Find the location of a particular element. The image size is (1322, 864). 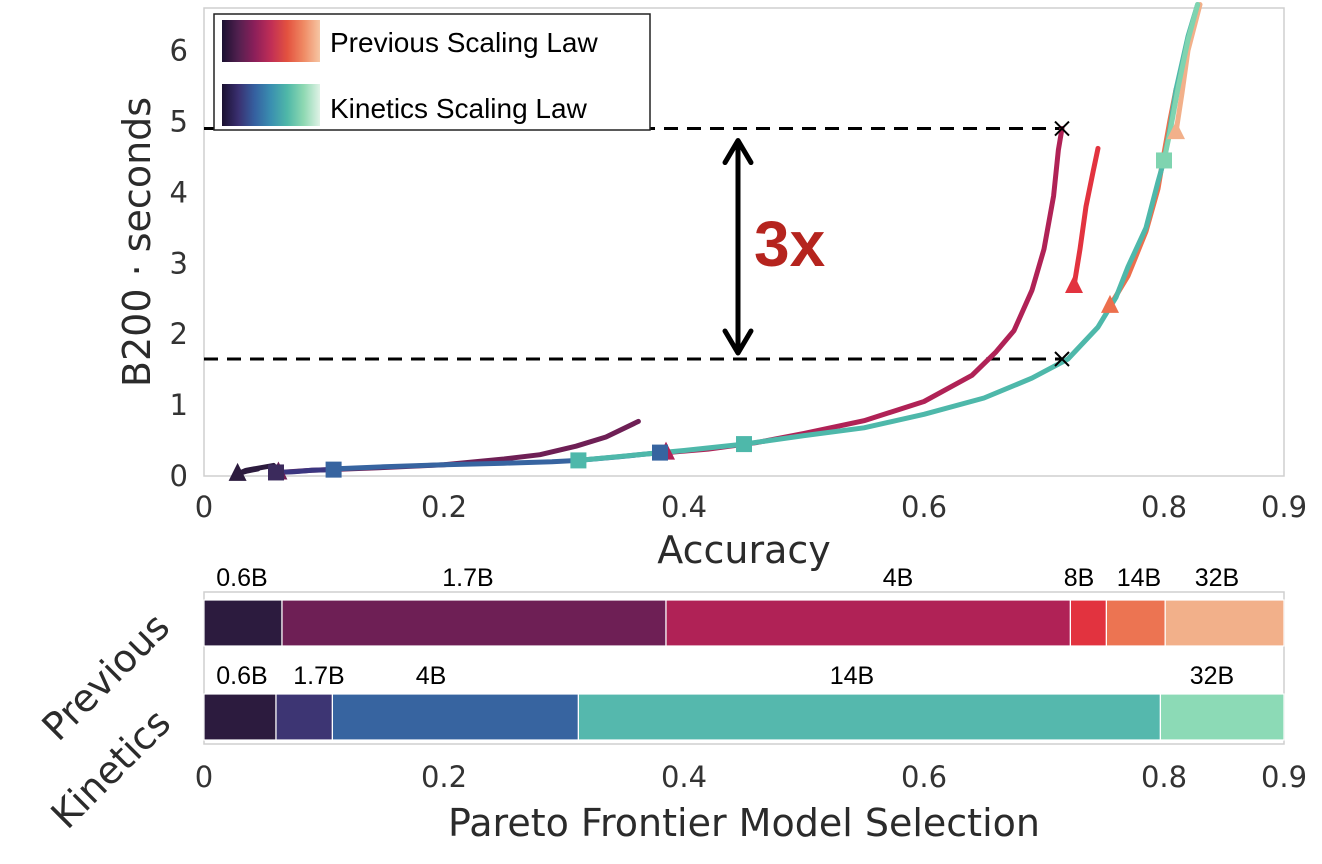

segment-label: 8B is located at coordinates (1079, 578).